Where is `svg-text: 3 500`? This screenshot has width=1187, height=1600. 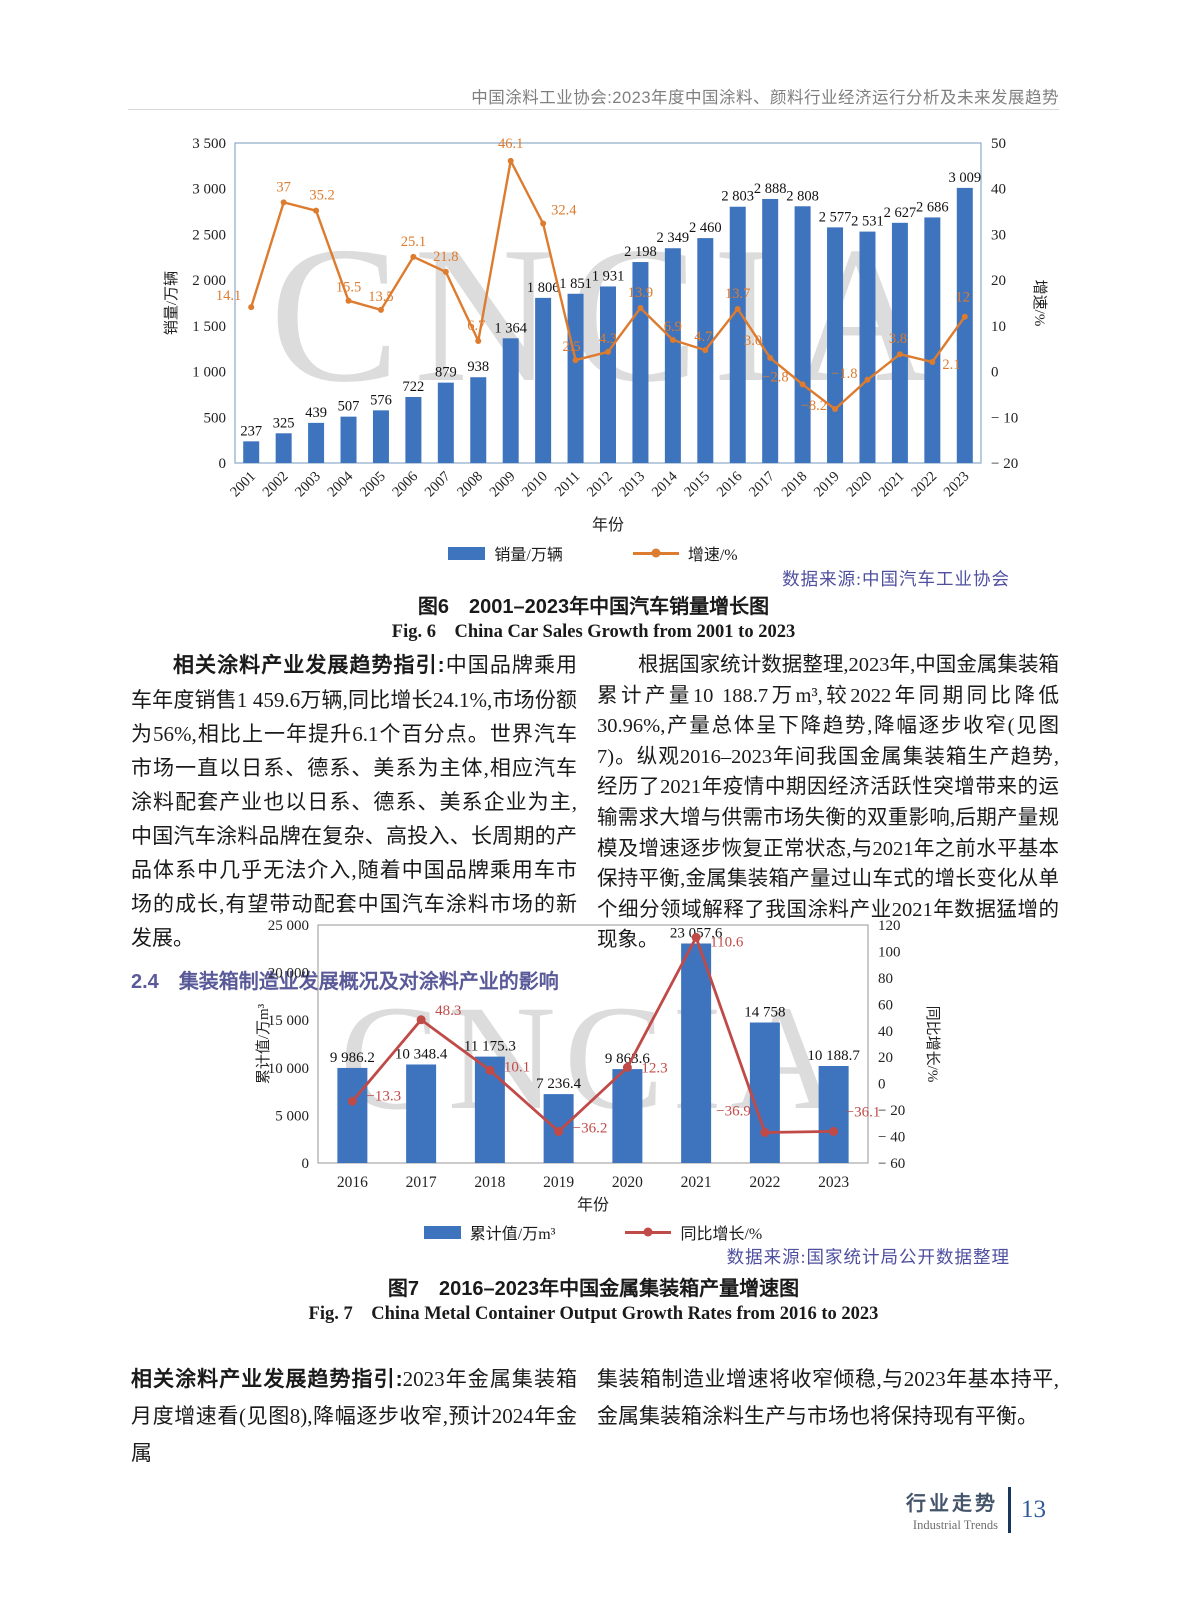
svg-text: 3 500 is located at coordinates (209, 144).